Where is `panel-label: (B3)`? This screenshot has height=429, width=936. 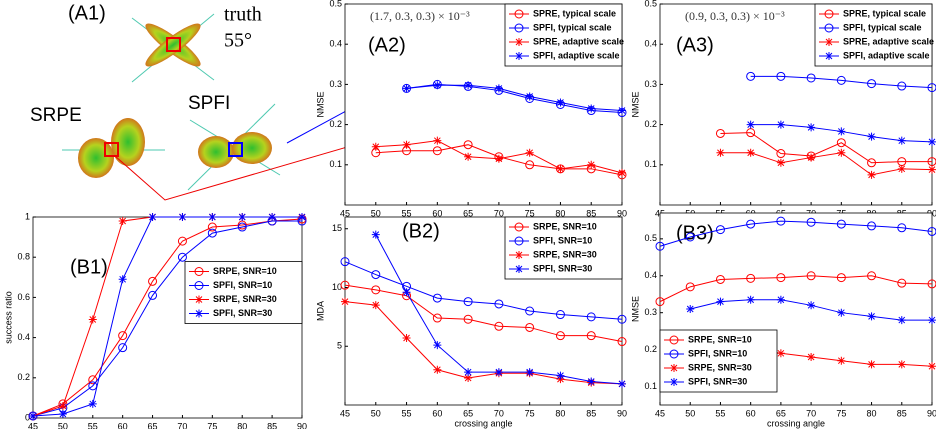
panel-label: (B3) is located at coordinates (695, 233).